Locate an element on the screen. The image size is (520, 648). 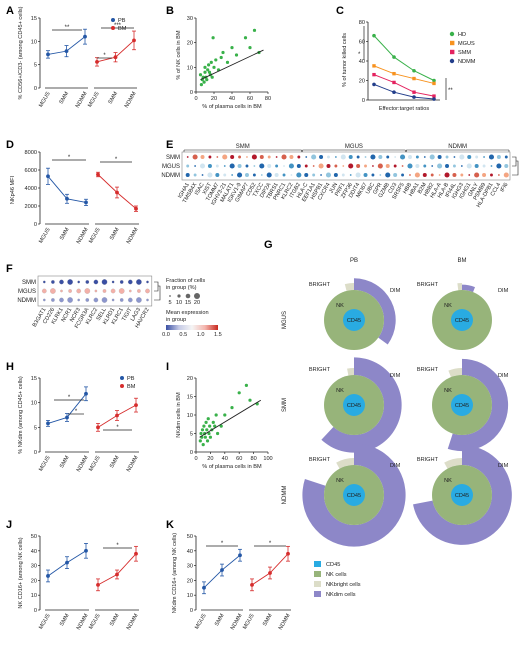
panel-i-fit-line is located at coordinates (230, 418).